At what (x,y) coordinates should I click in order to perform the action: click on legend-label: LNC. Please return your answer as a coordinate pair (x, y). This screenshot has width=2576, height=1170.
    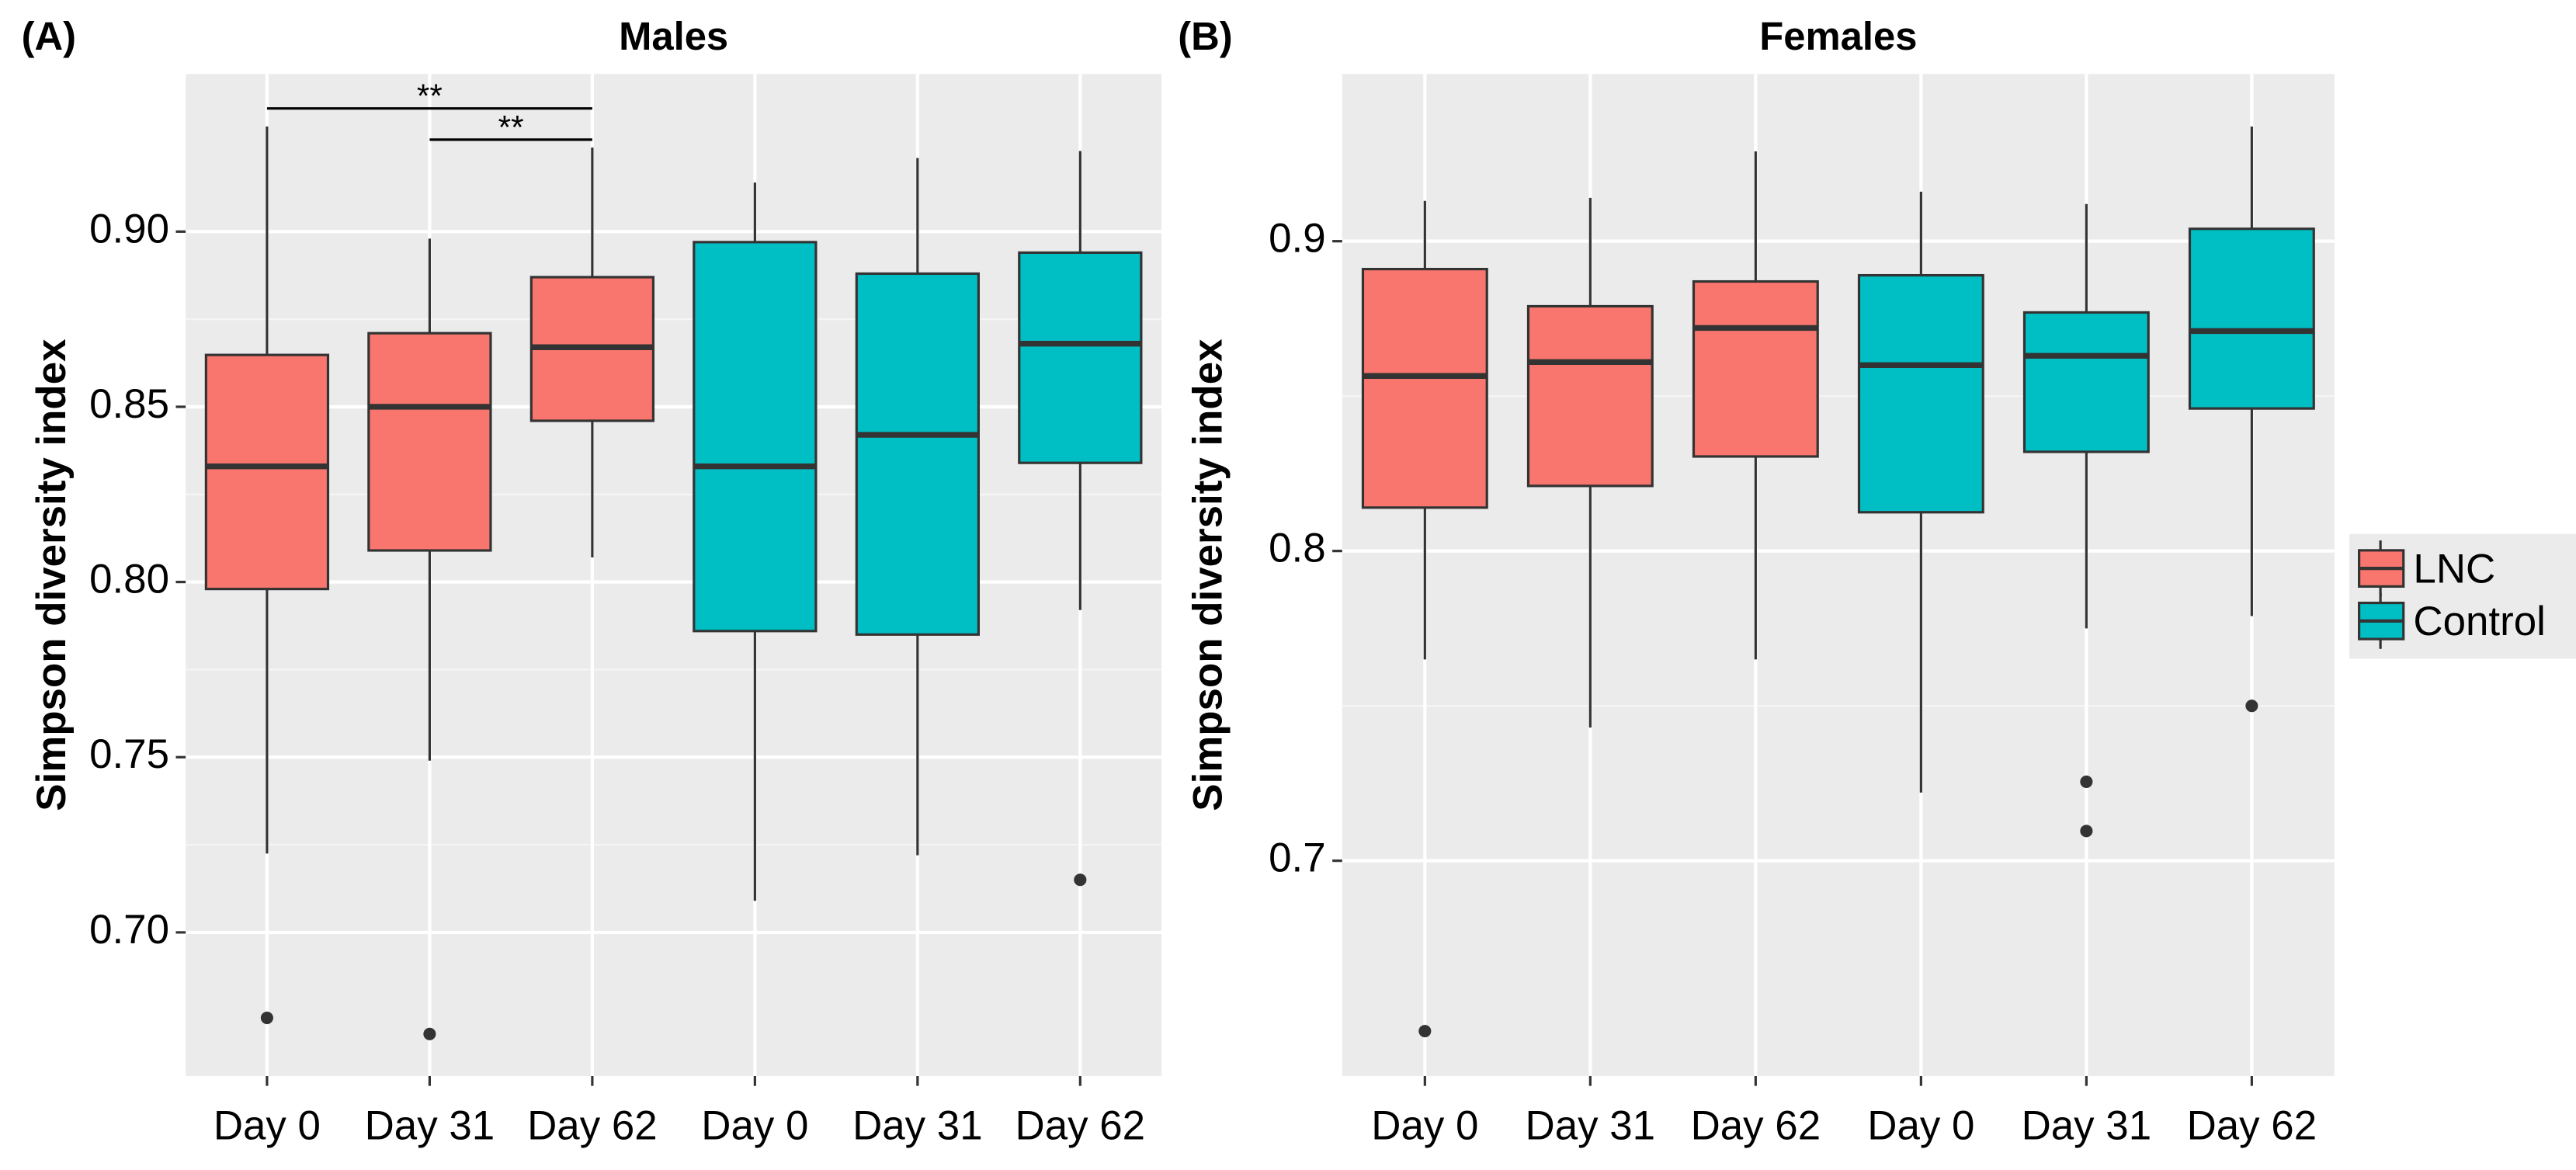
    Looking at the image, I should click on (2454, 569).